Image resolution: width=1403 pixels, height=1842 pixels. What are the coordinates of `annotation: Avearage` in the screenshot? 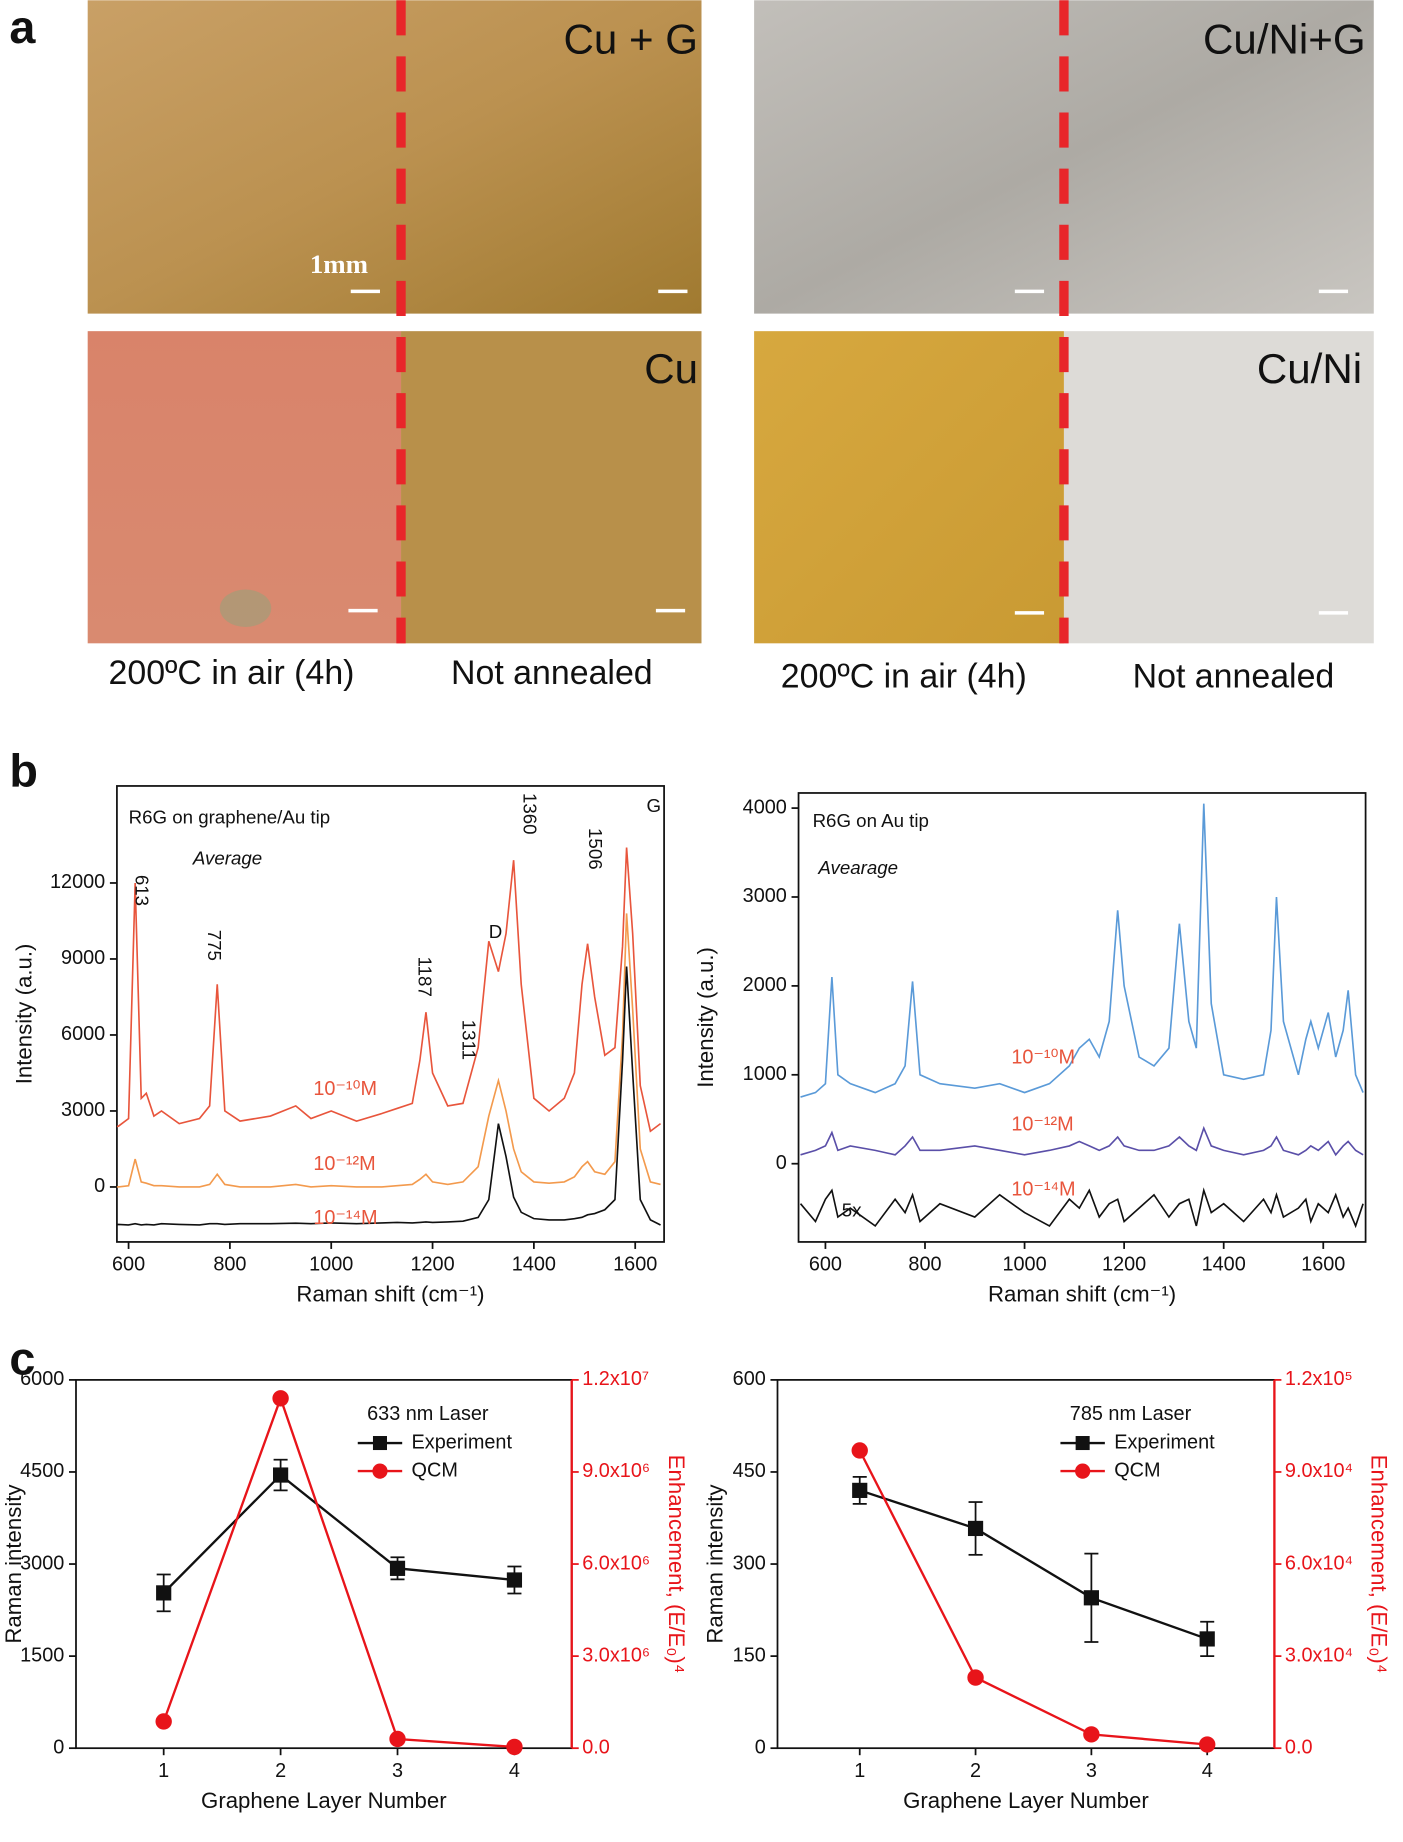 It's located at (857, 867).